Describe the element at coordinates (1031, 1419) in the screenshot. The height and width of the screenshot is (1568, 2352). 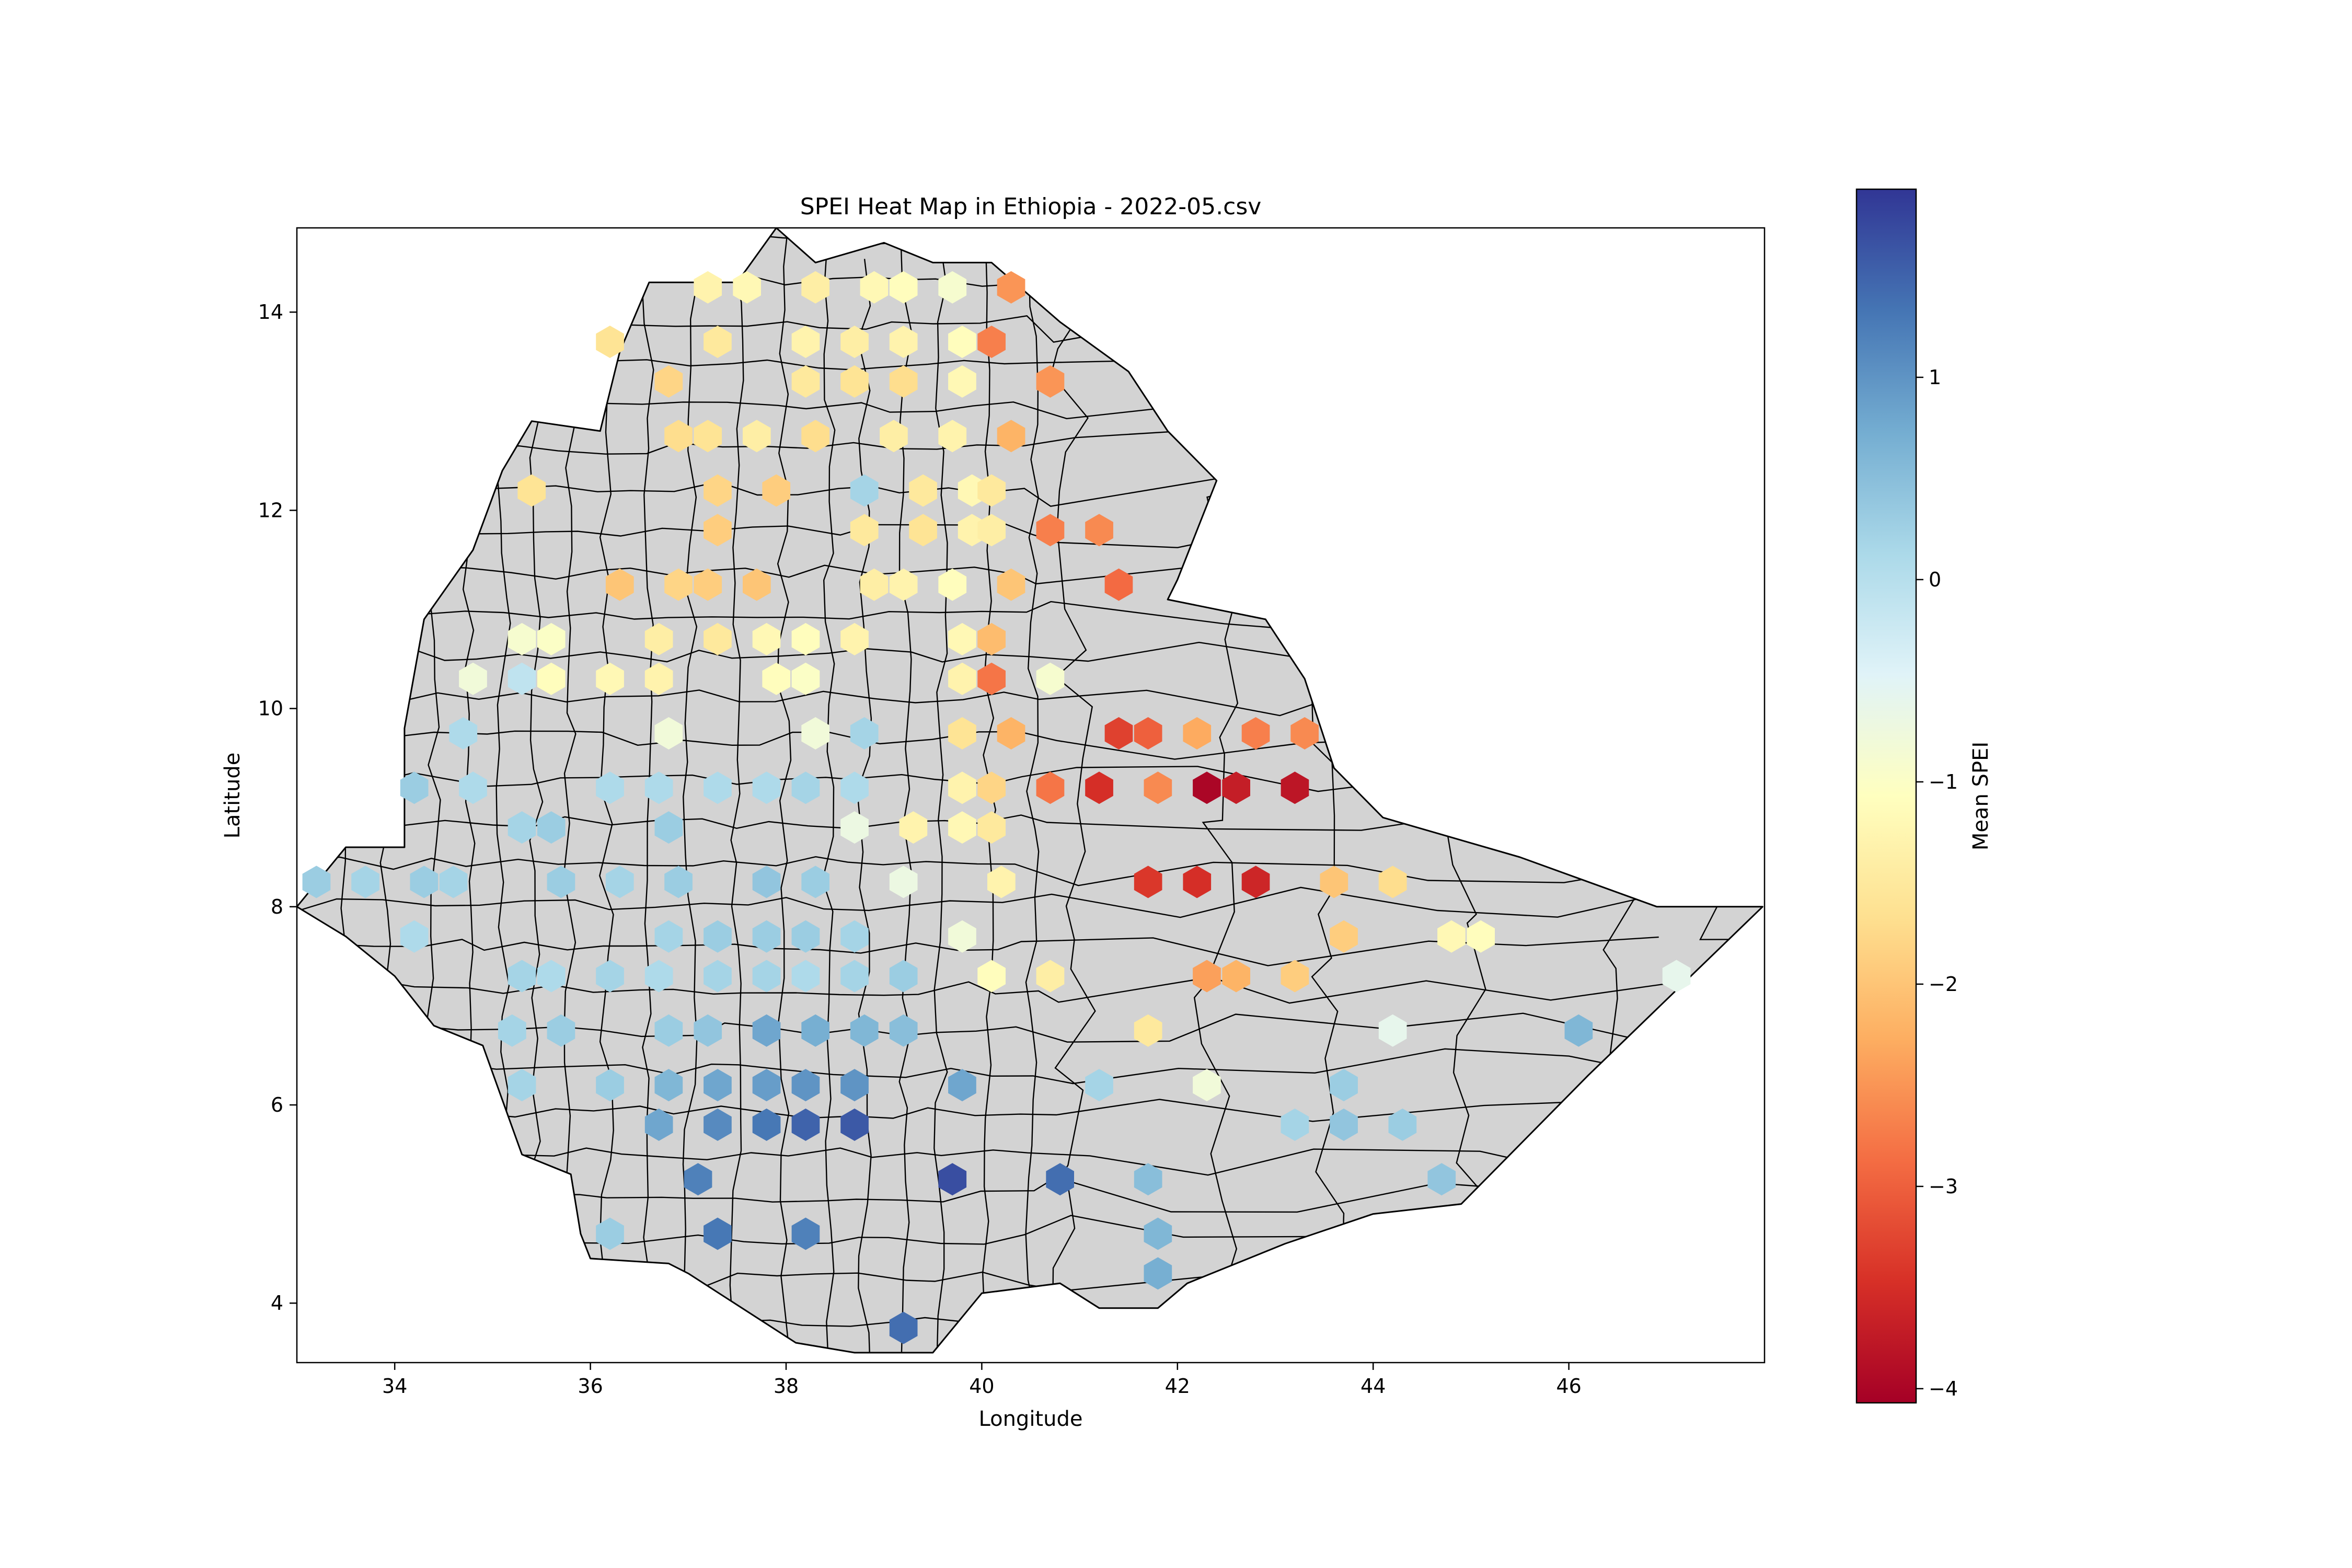
I see `x-axis-label: Longitude` at that location.